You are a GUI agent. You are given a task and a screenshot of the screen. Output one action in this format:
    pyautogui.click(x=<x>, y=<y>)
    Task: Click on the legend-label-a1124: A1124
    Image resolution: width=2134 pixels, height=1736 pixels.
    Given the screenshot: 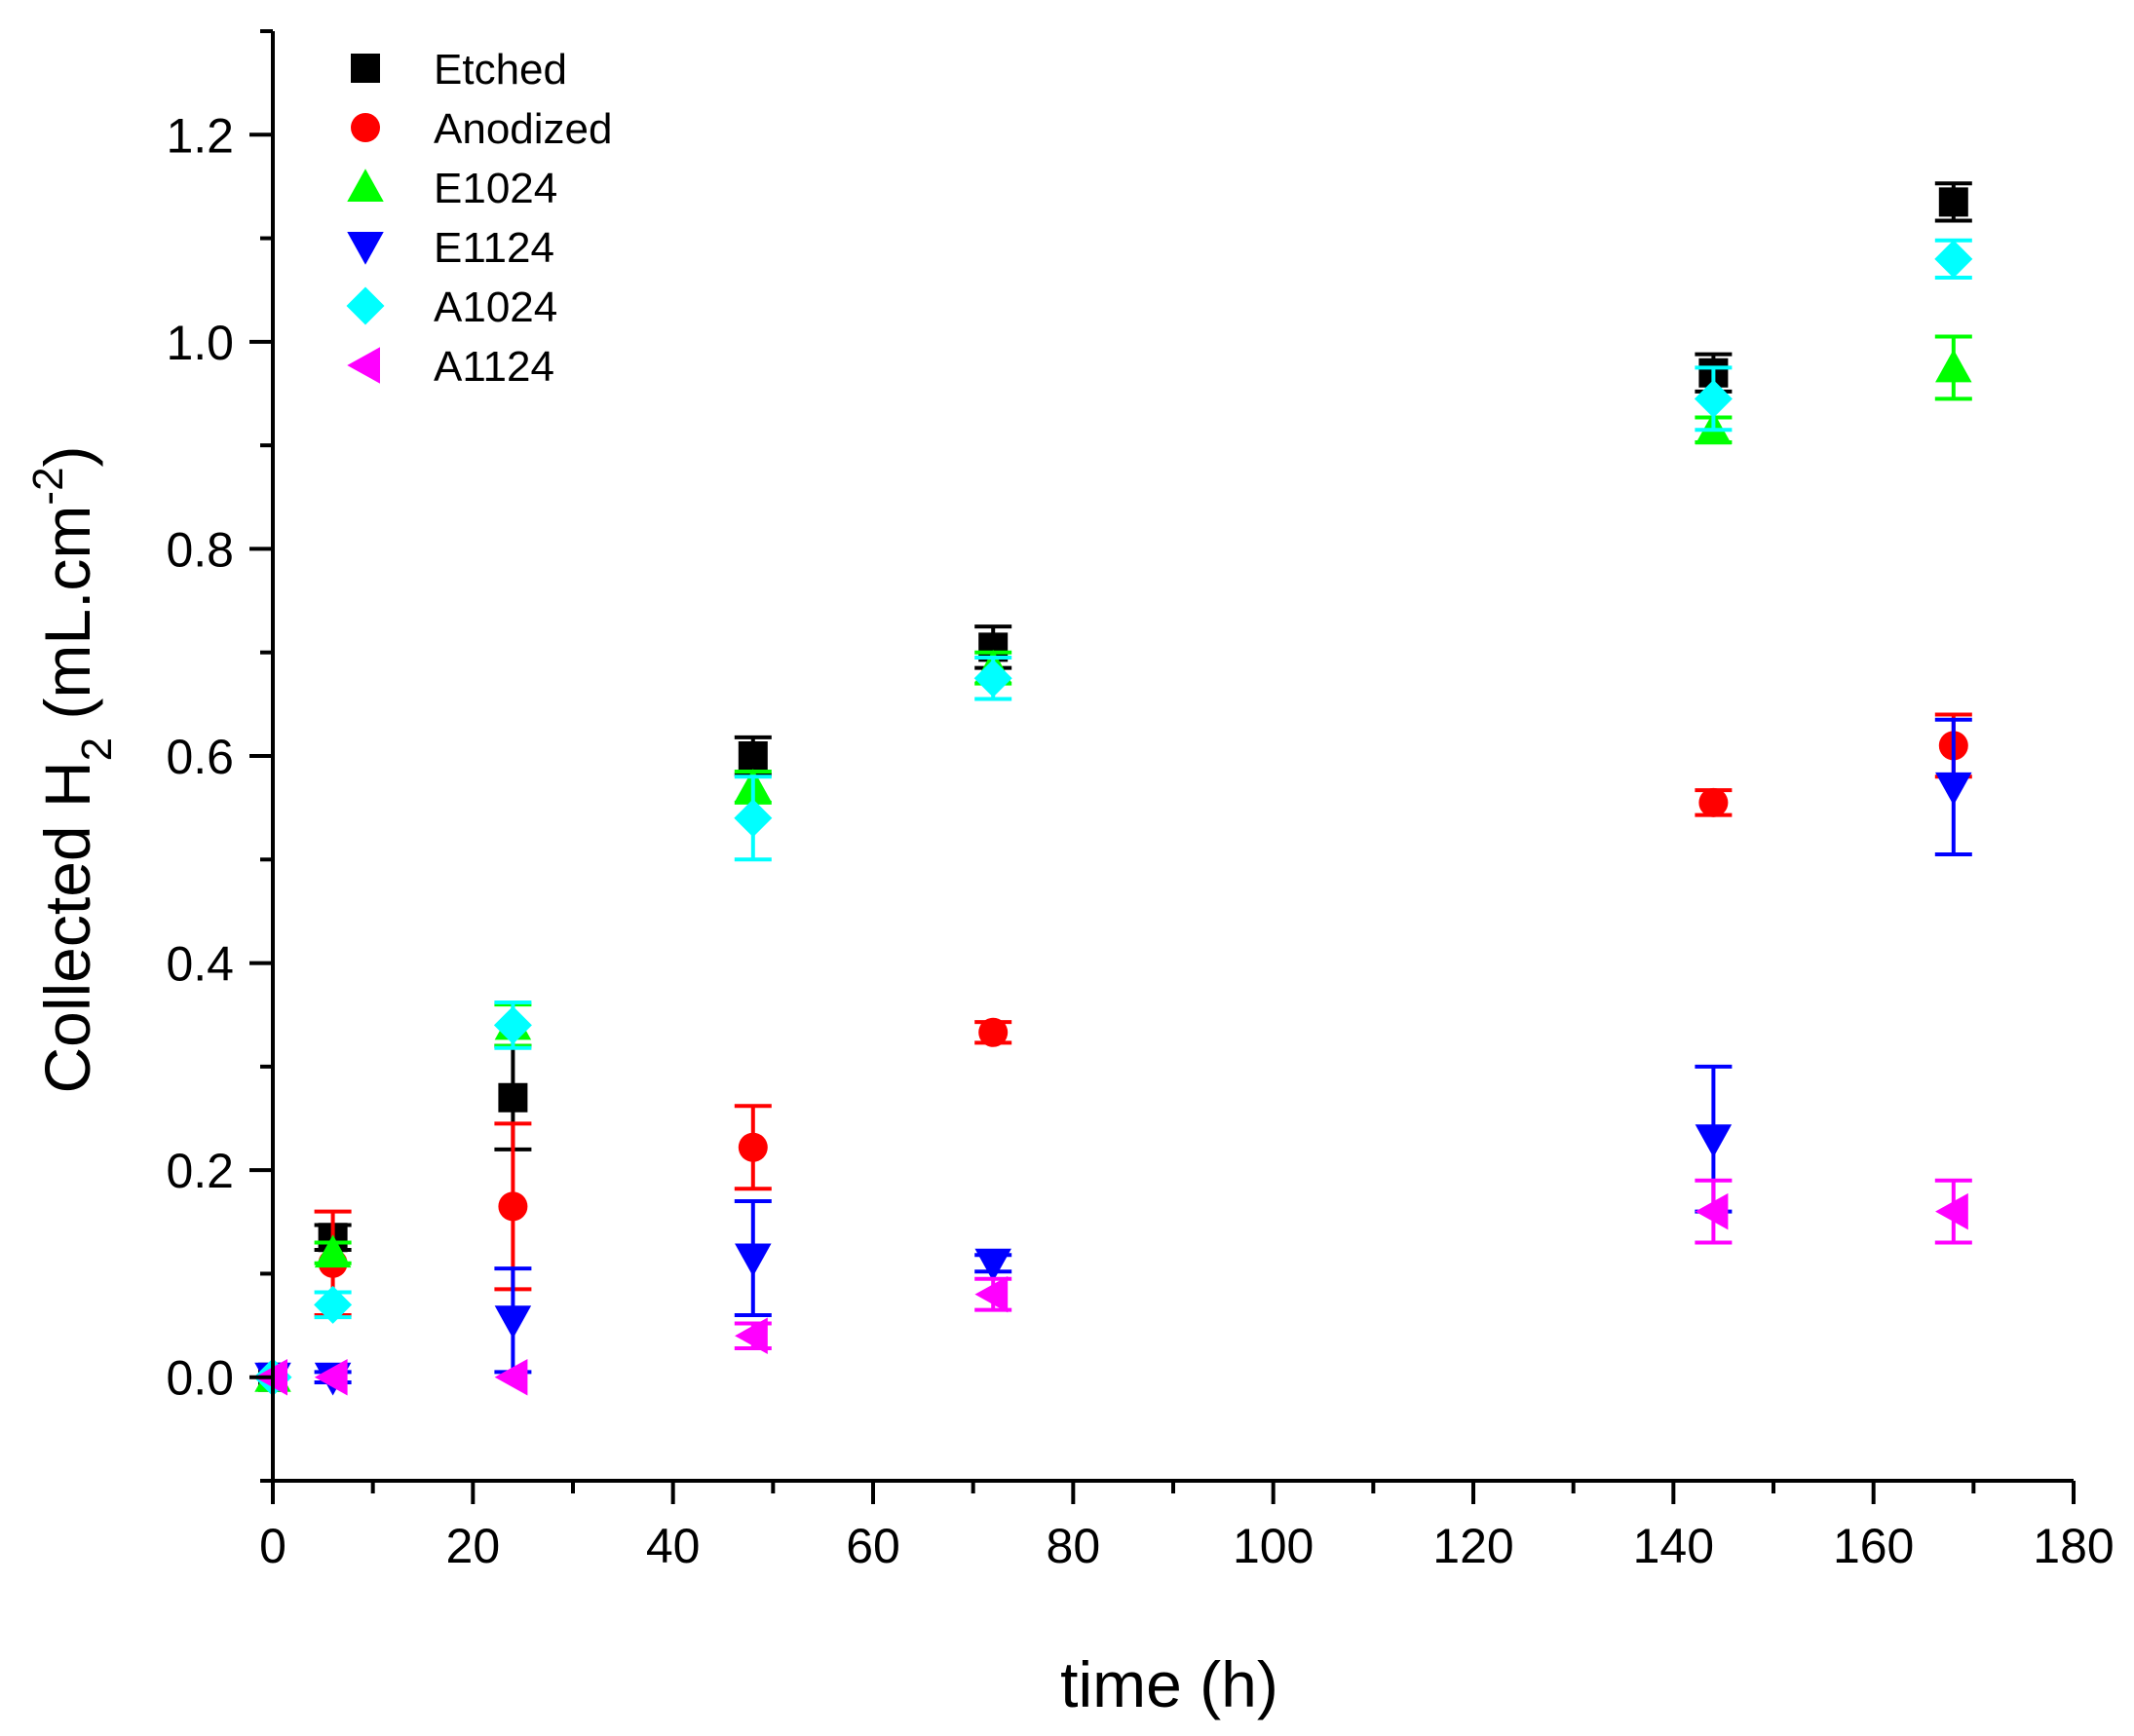 What is the action you would take?
    pyautogui.click(x=494, y=367)
    